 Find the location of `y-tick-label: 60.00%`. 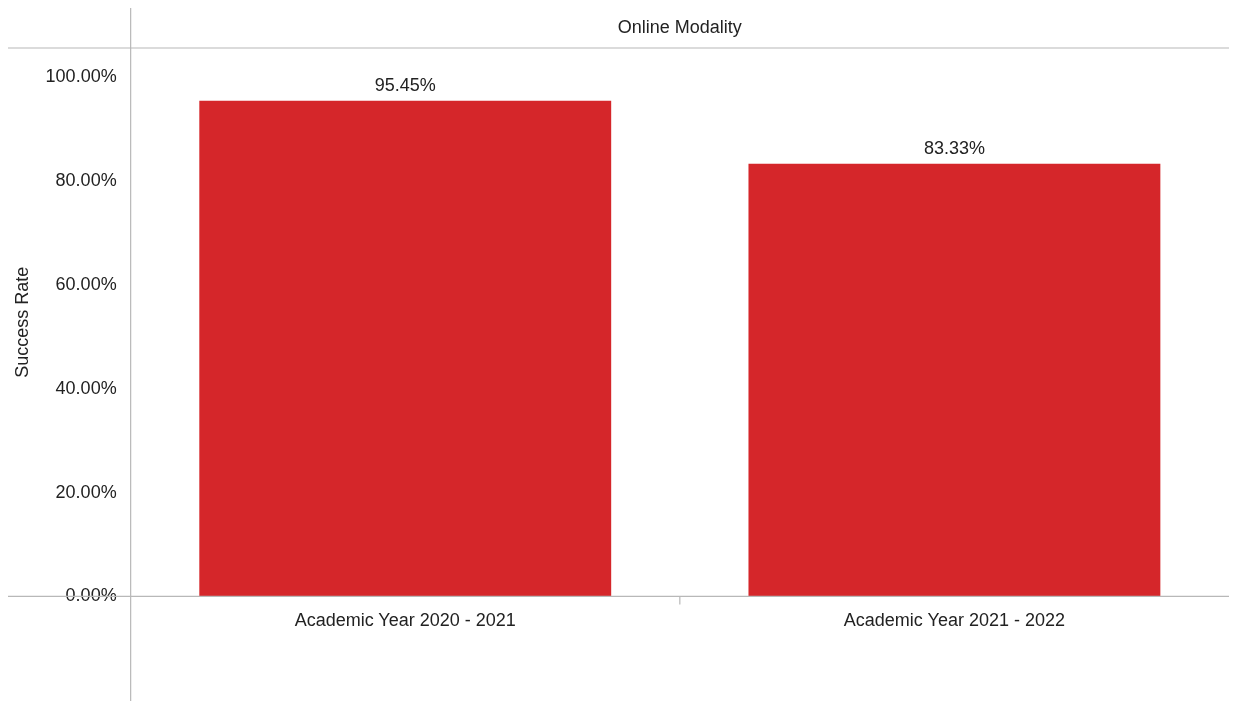

y-tick-label: 60.00% is located at coordinates (86, 283).